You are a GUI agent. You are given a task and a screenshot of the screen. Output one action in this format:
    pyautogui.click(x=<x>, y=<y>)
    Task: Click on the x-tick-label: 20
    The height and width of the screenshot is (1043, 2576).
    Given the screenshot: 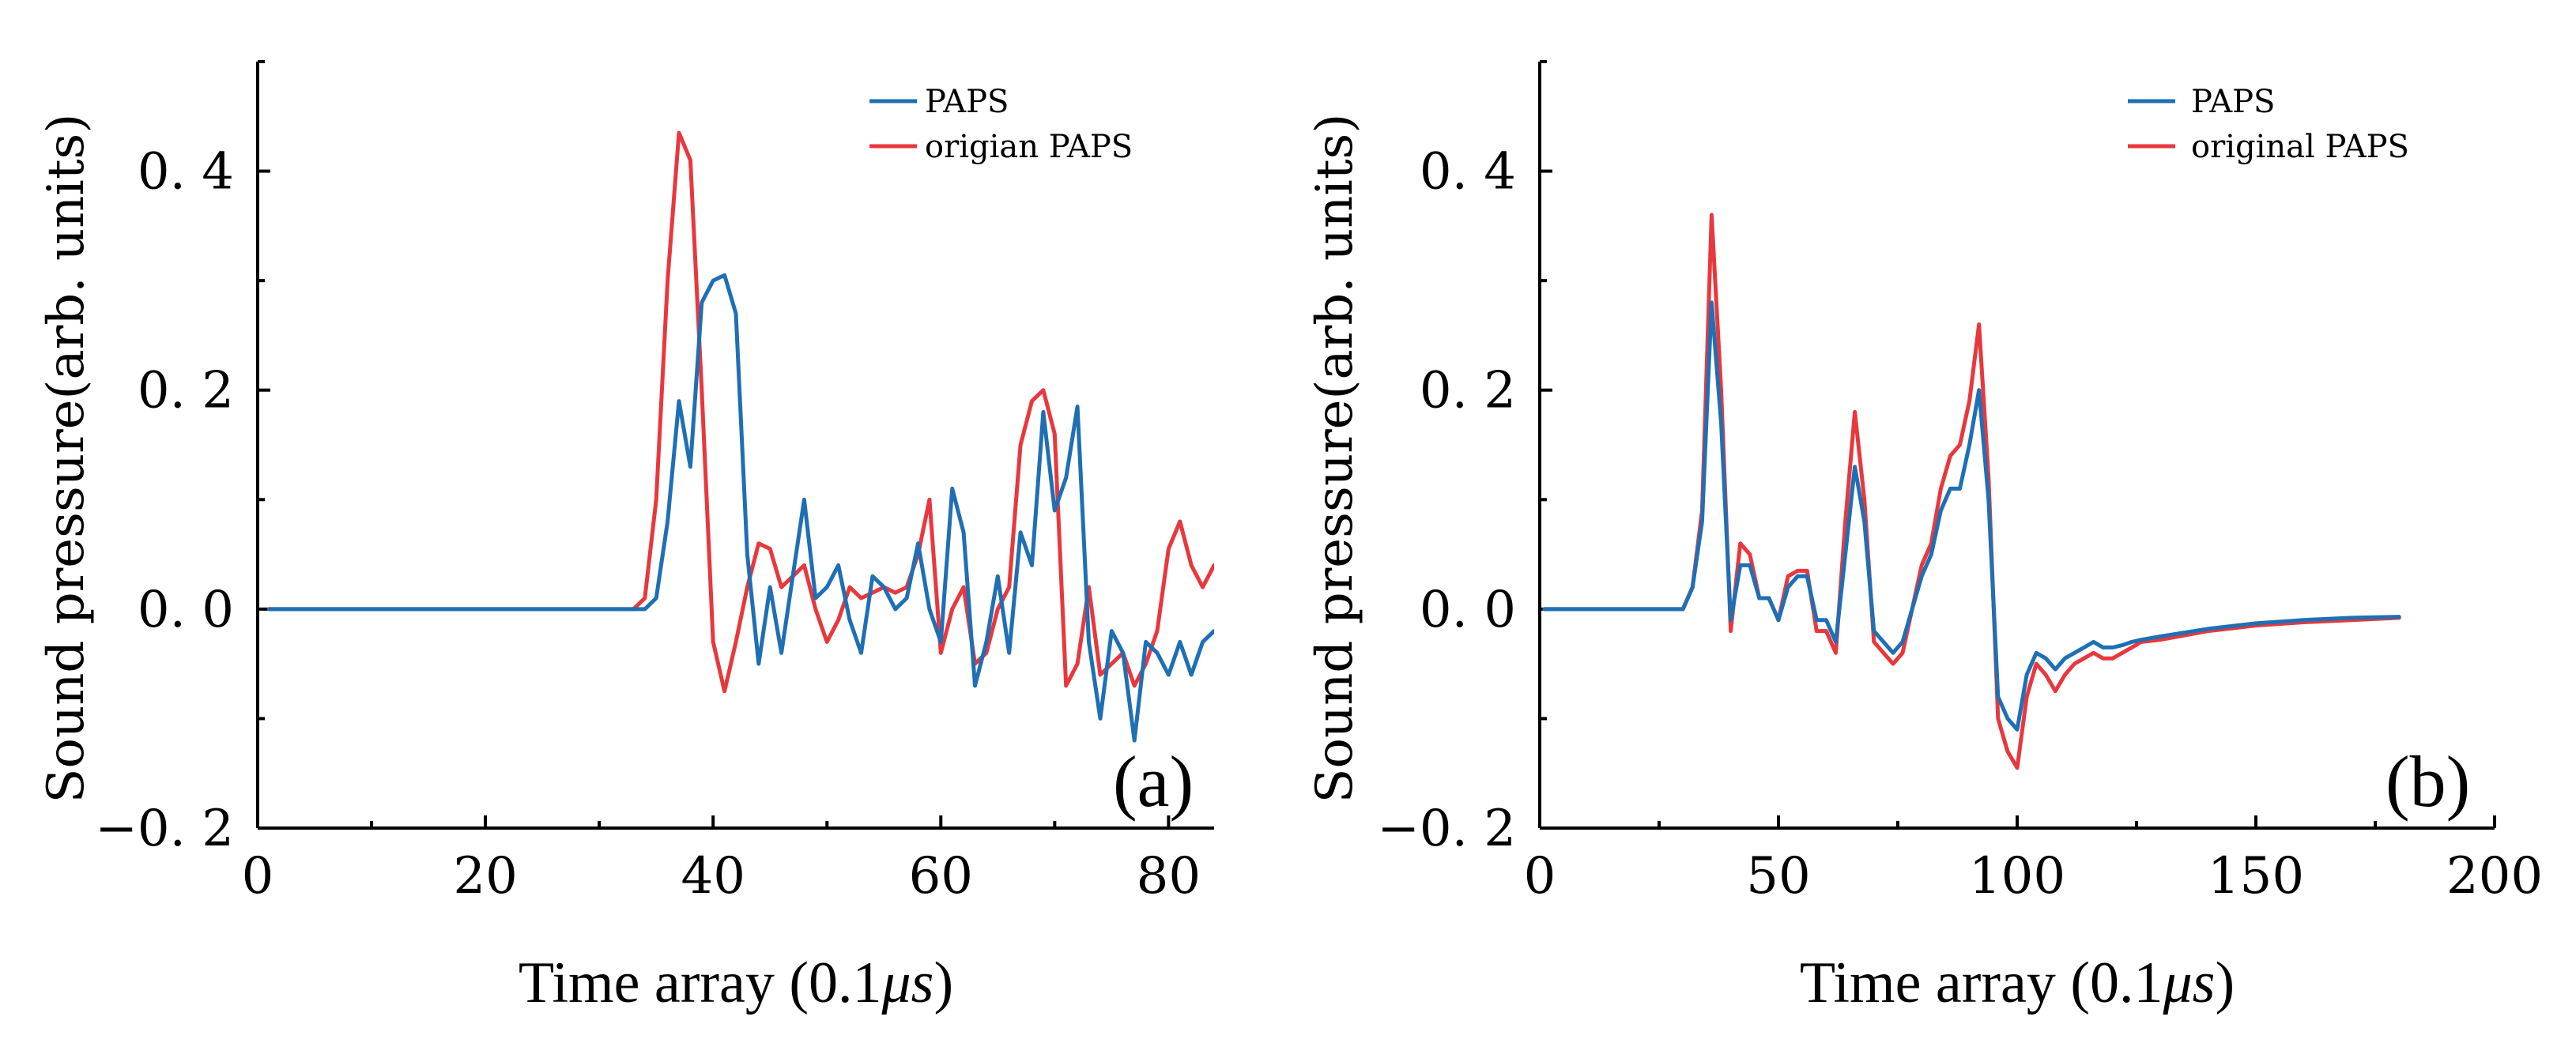 What is the action you would take?
    pyautogui.click(x=485, y=876)
    